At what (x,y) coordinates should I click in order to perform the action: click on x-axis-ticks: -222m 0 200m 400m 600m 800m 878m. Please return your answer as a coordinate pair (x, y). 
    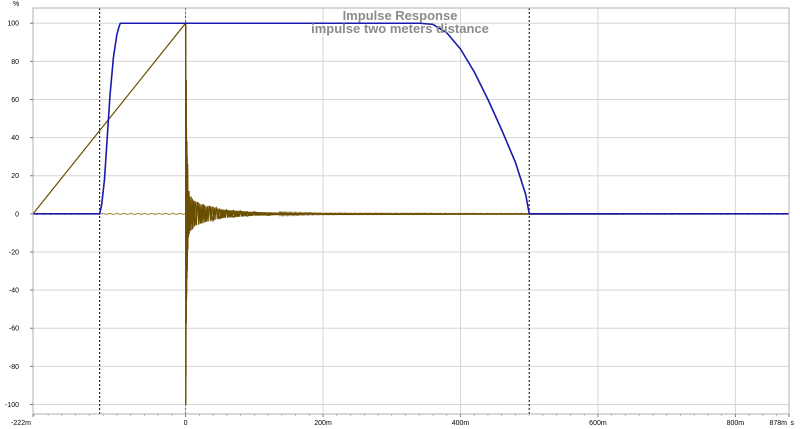
    Looking at the image, I should click on (400, 420).